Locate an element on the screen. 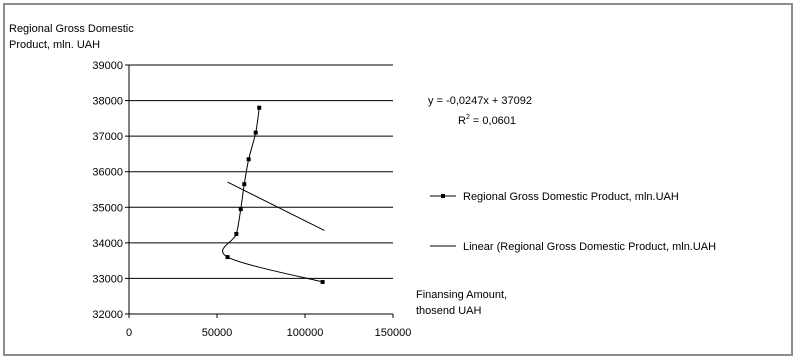 The height and width of the screenshot is (360, 798). legend-series-marker is located at coordinates (443, 196).